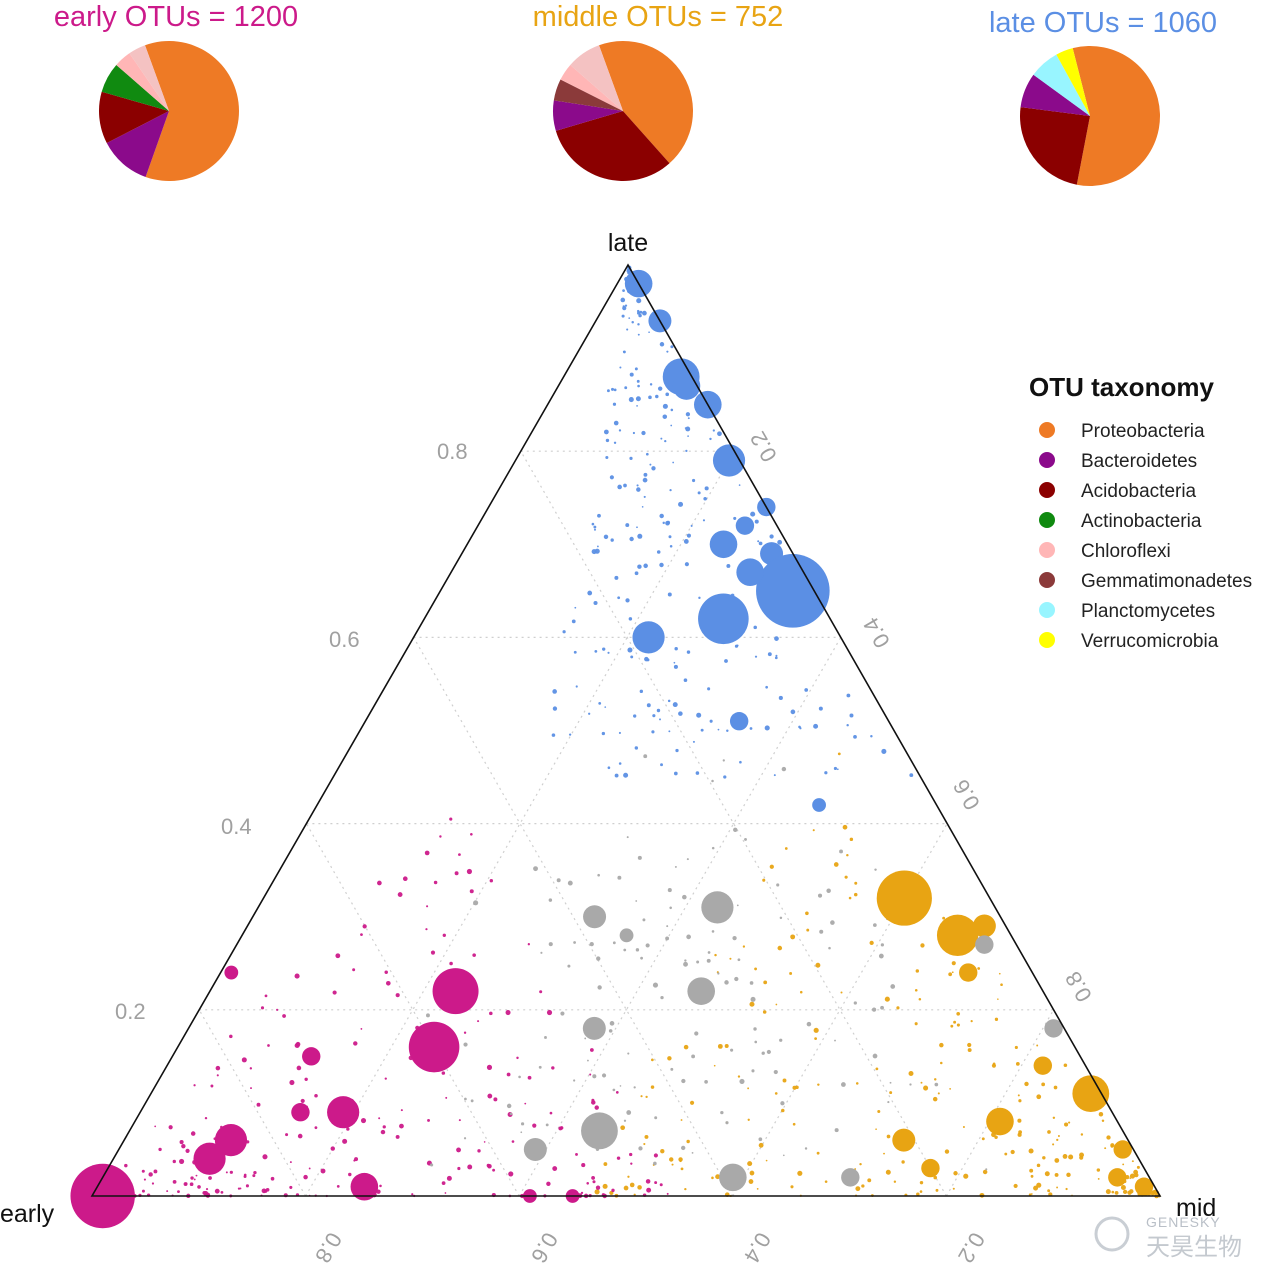  Describe the element at coordinates (1166, 581) in the screenshot. I see `legend-label-gemmatimonadetes: Gemmatimonadetes` at that location.